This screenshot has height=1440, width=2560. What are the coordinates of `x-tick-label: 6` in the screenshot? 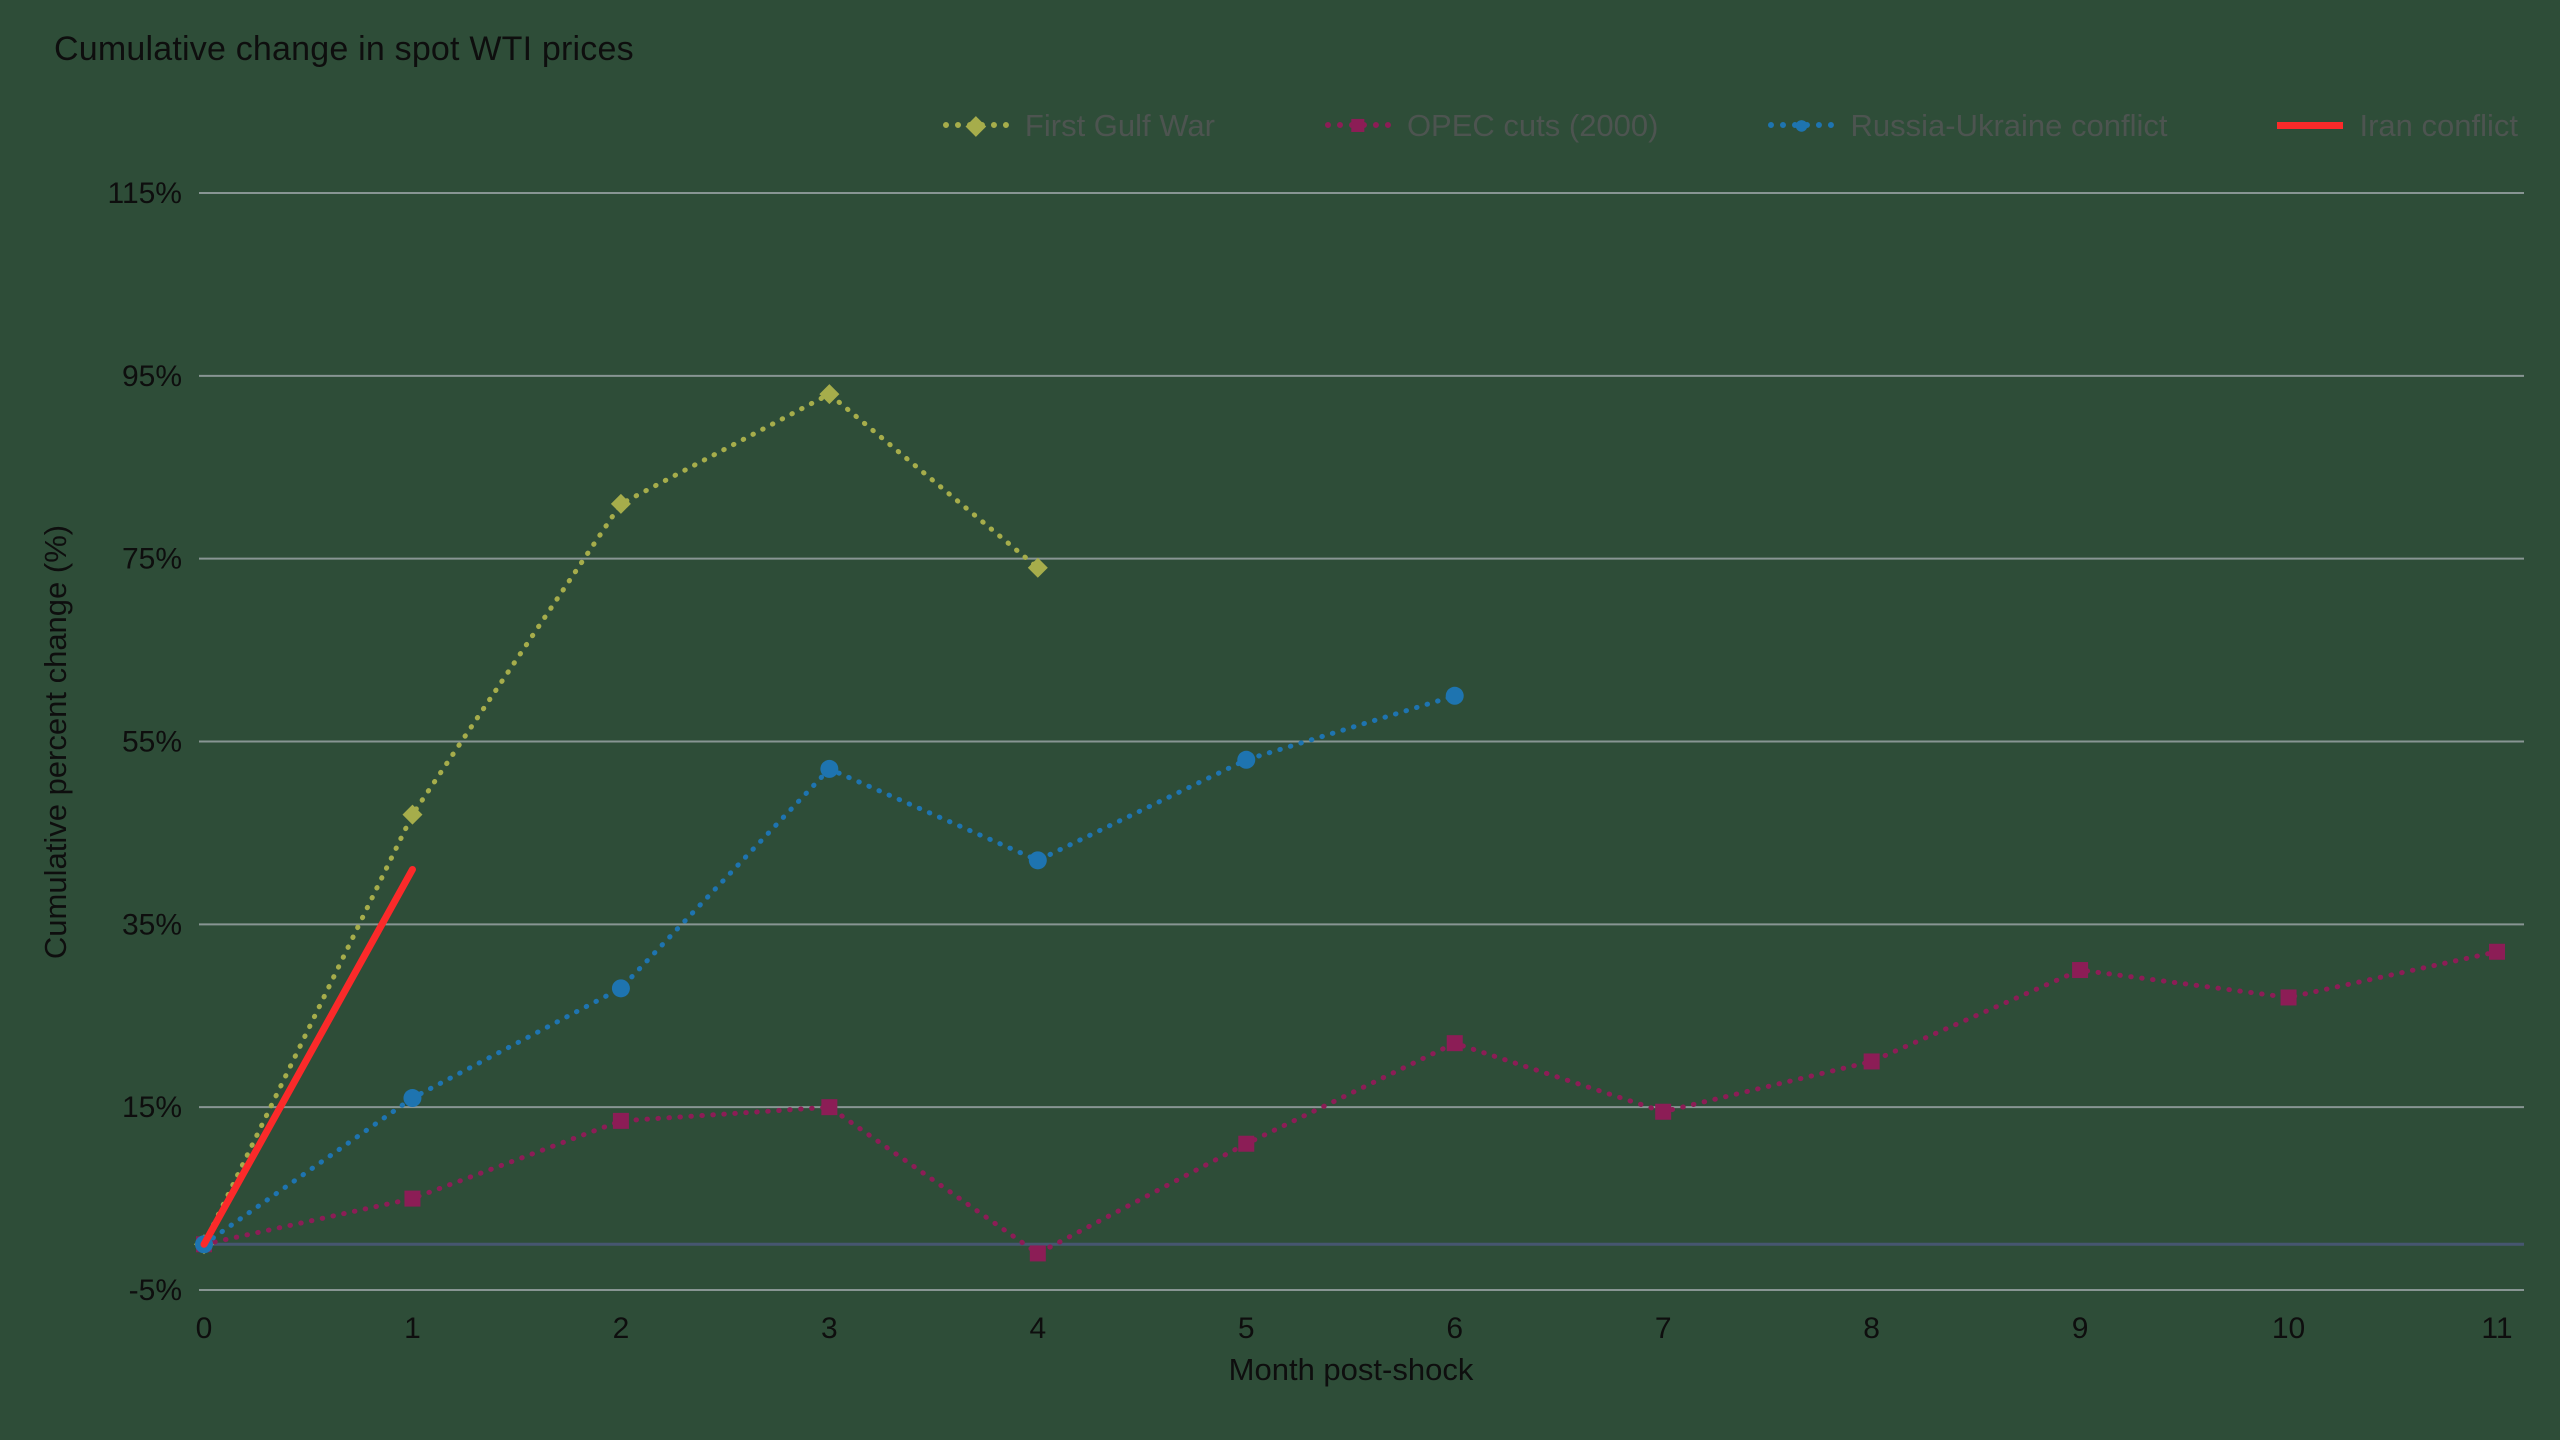 It's located at (1454, 1328).